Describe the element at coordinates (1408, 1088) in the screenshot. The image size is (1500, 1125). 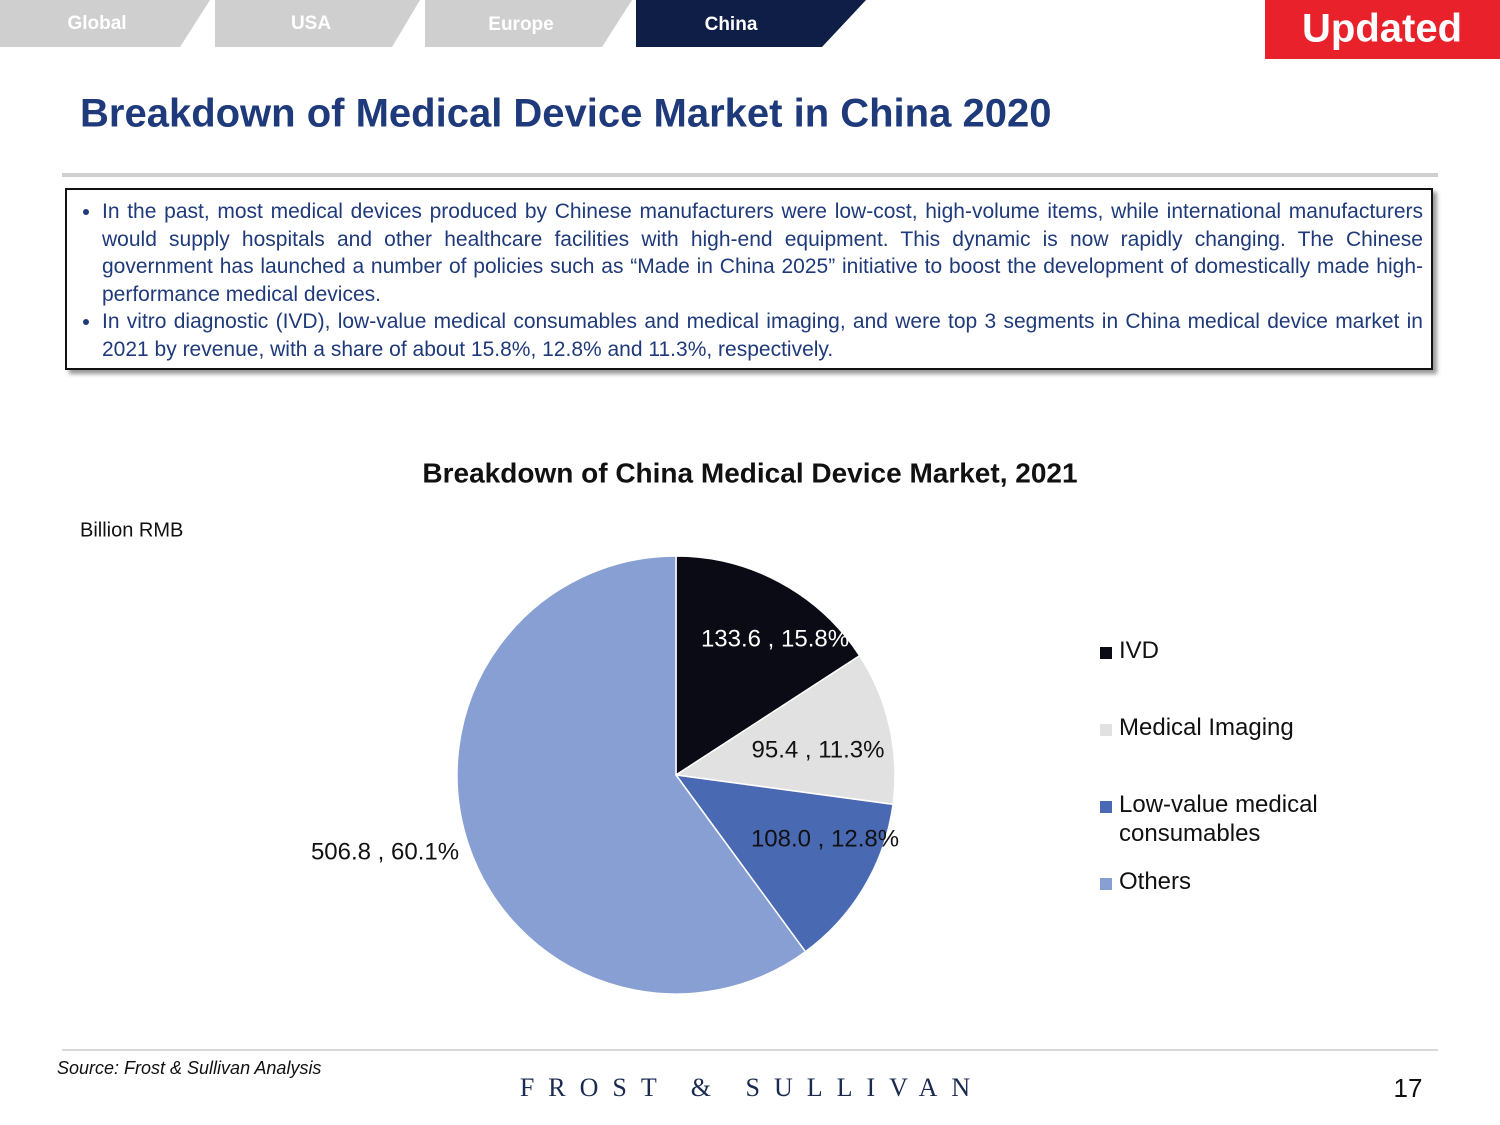
I see `page-number: 17` at that location.